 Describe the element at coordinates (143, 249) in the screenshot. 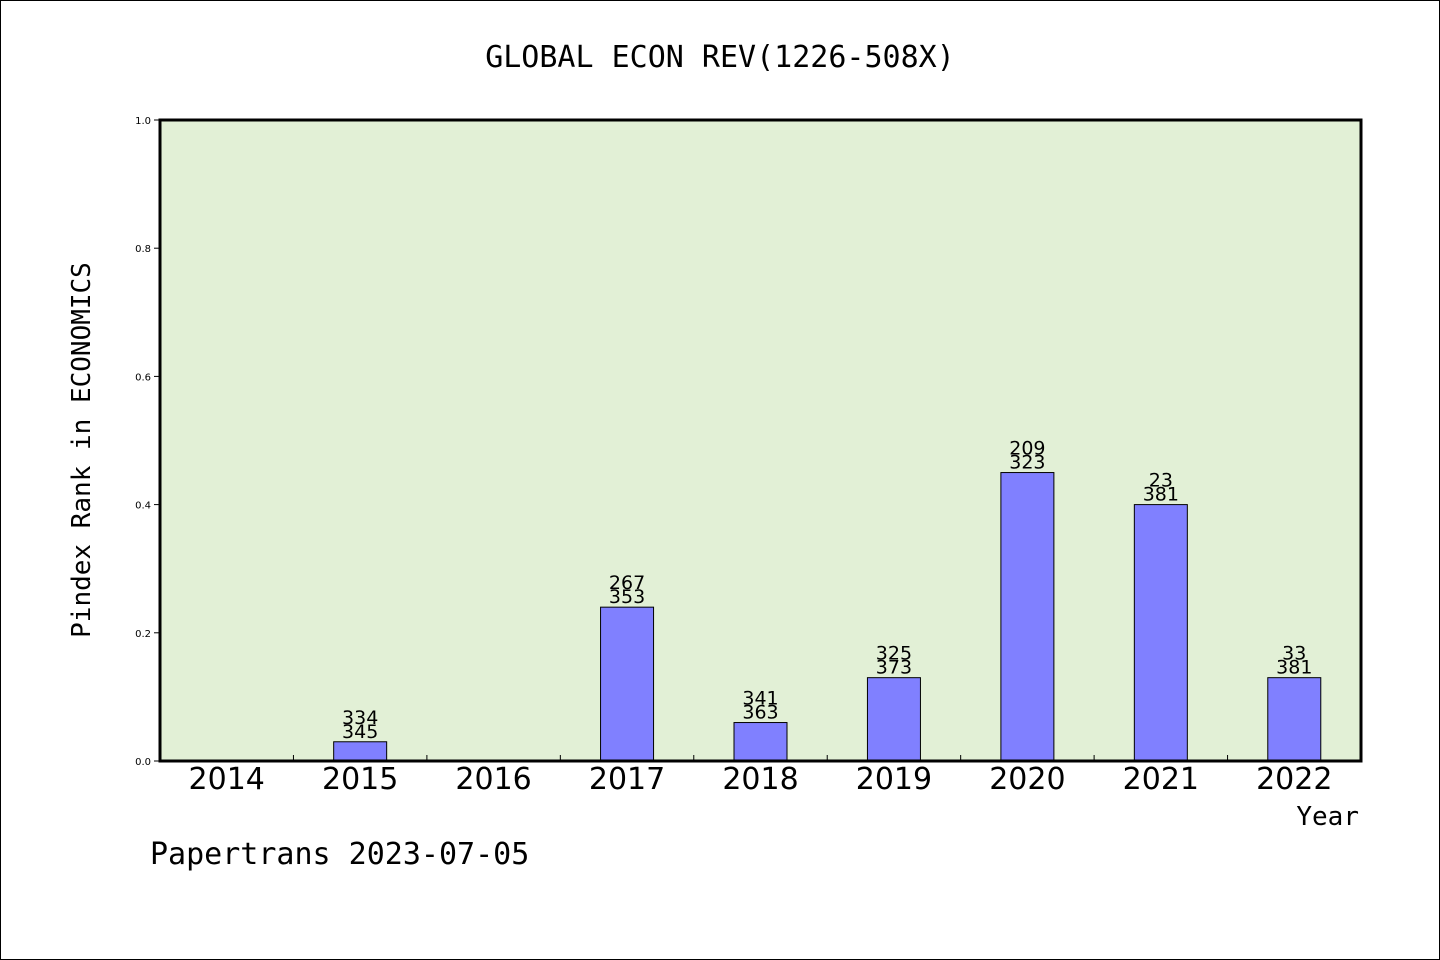

I see `y-tick-label: 0.8` at that location.